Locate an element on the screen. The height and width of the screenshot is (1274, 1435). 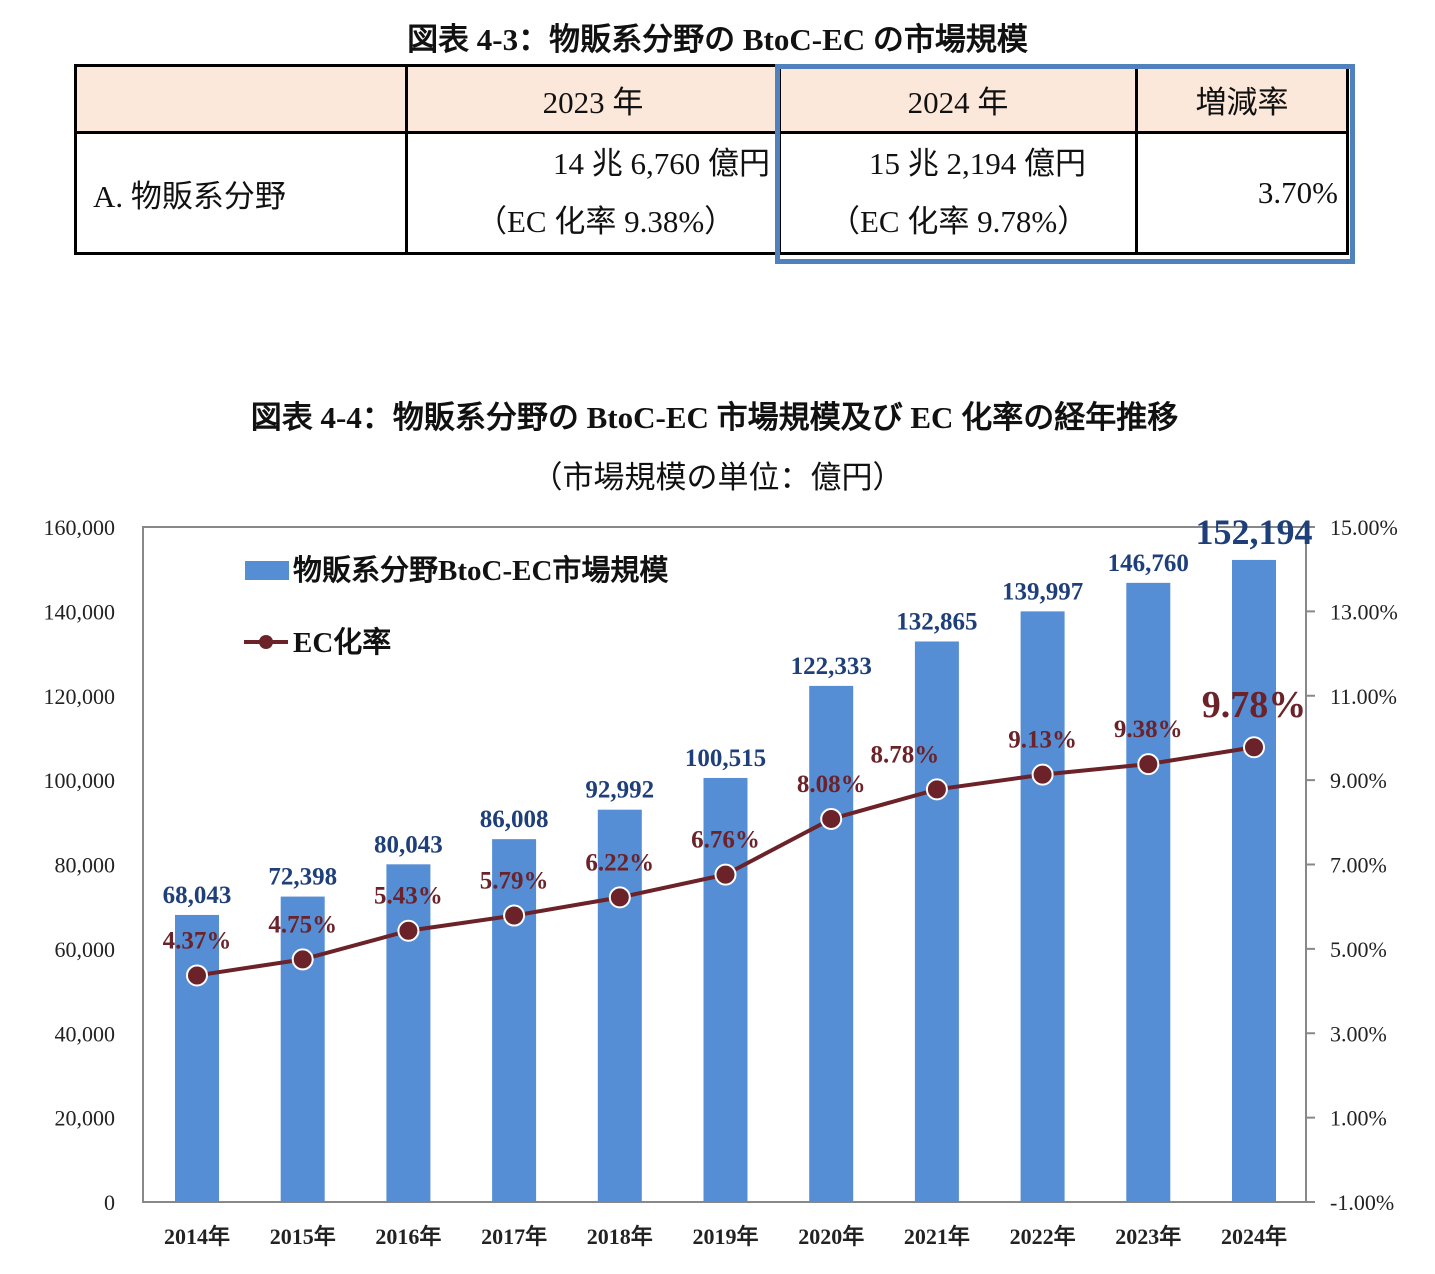
legend-bar-swatch is located at coordinates (267, 570).